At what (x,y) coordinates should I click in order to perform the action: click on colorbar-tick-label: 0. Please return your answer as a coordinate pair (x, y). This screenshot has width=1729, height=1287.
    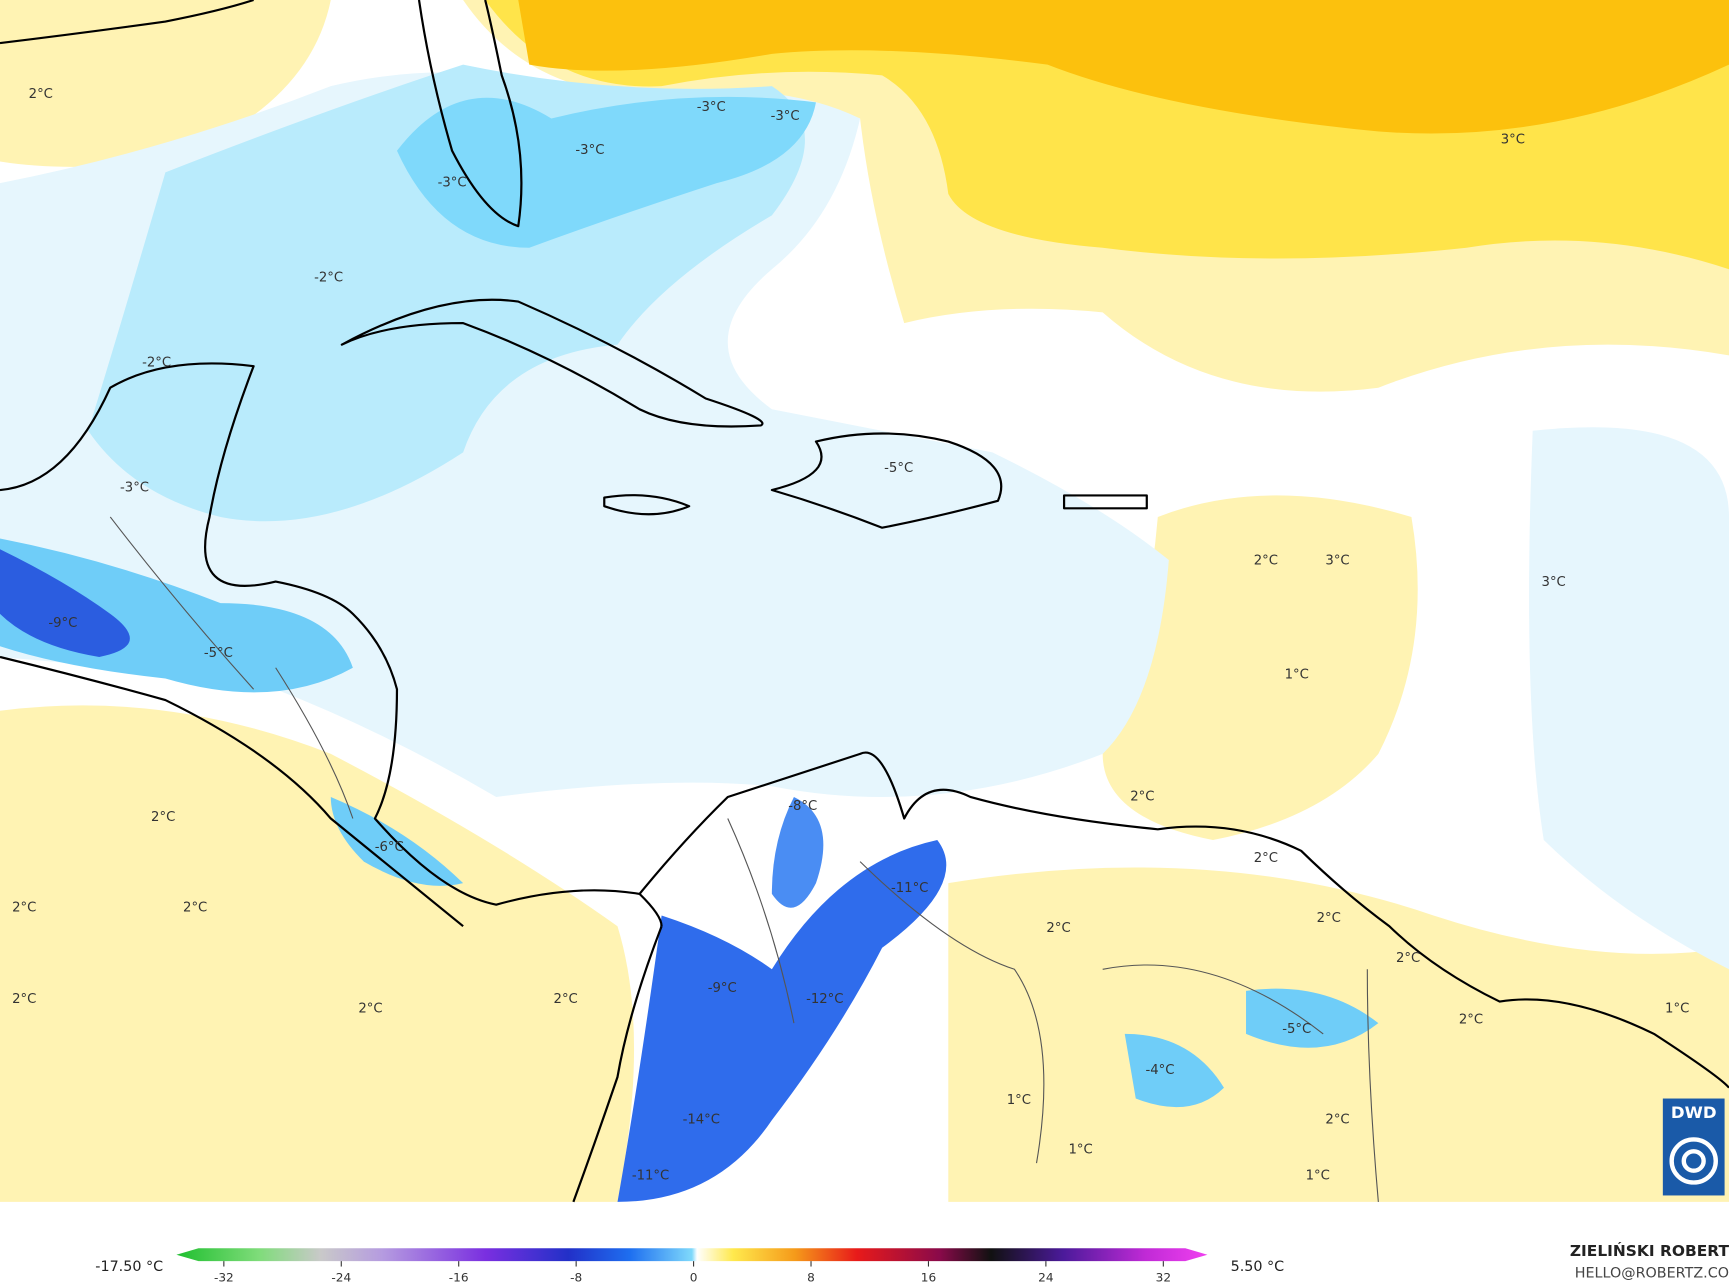
    Looking at the image, I should click on (694, 1278).